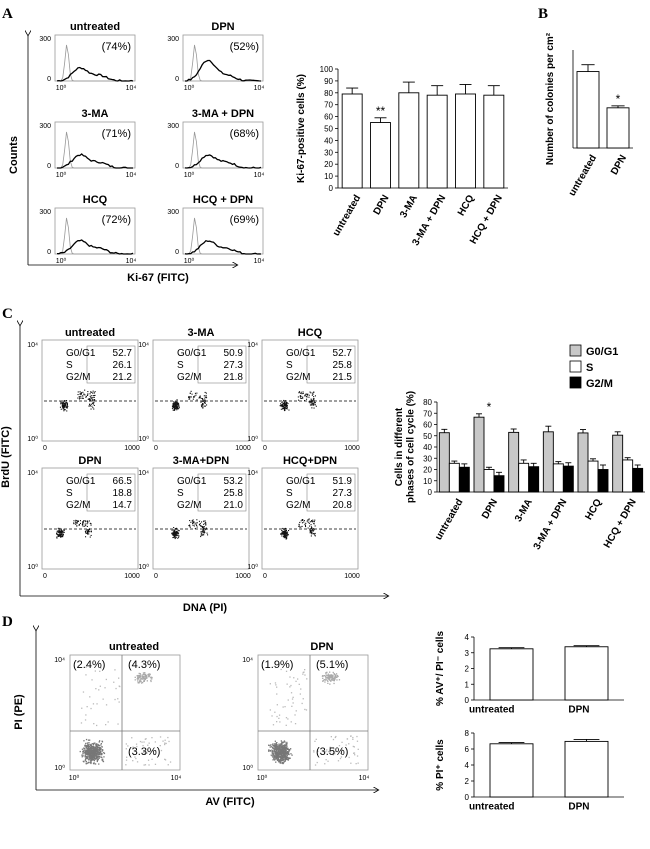 The width and height of the screenshot is (650, 849). I want to click on dotplot-ytick: 10⁰, so click(143, 439).